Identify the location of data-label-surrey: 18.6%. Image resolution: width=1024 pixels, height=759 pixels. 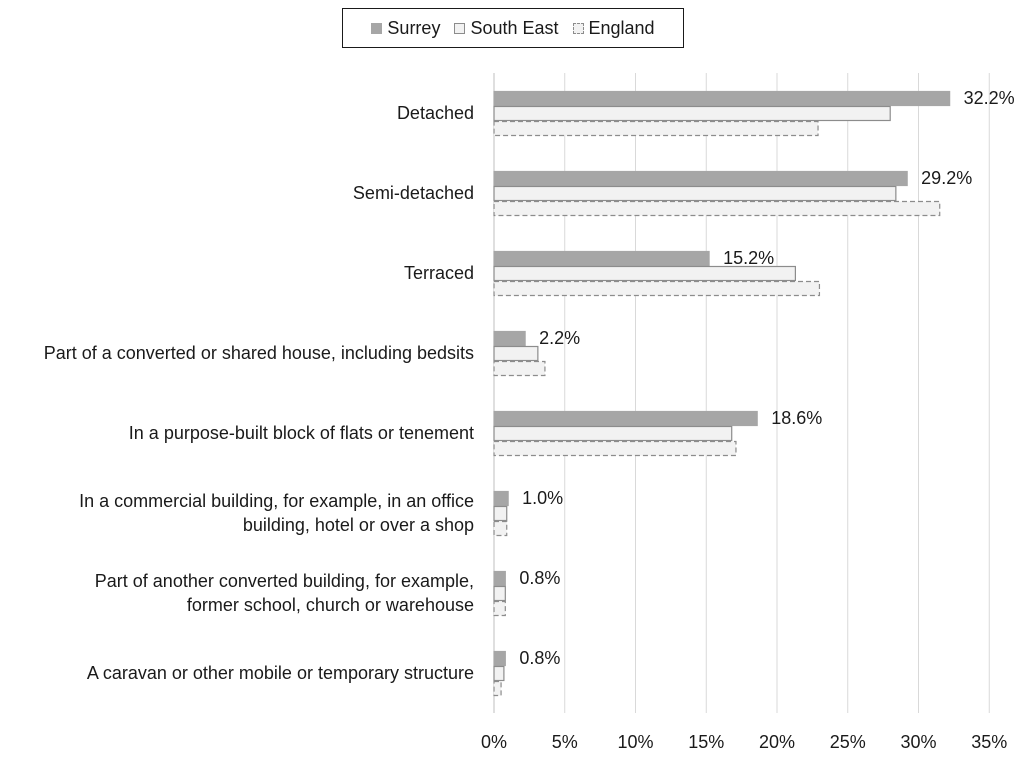
(796, 418).